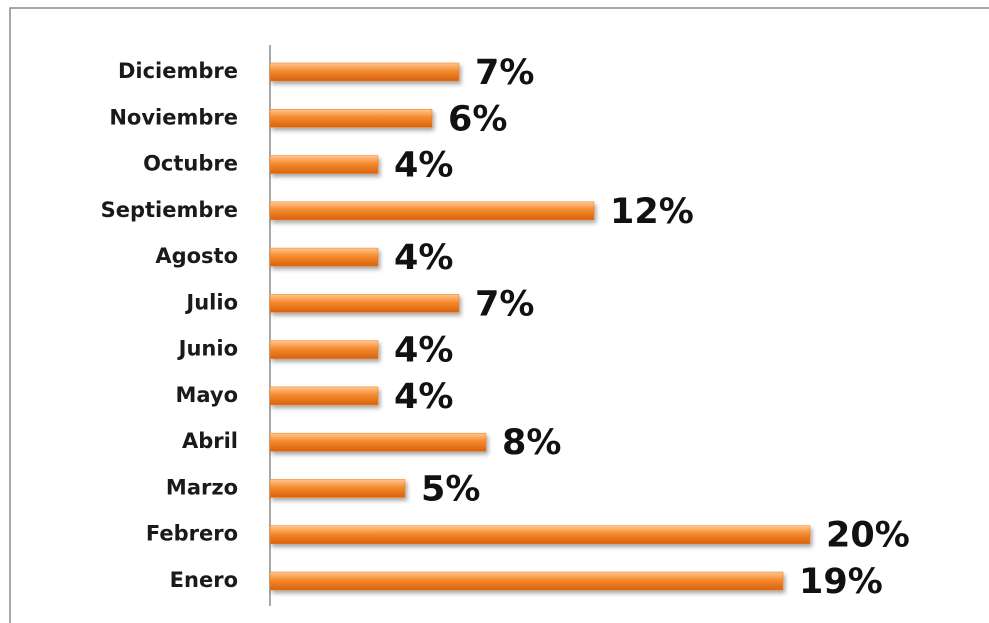 This screenshot has width=989, height=623. I want to click on value-label: 6%, so click(477, 119).